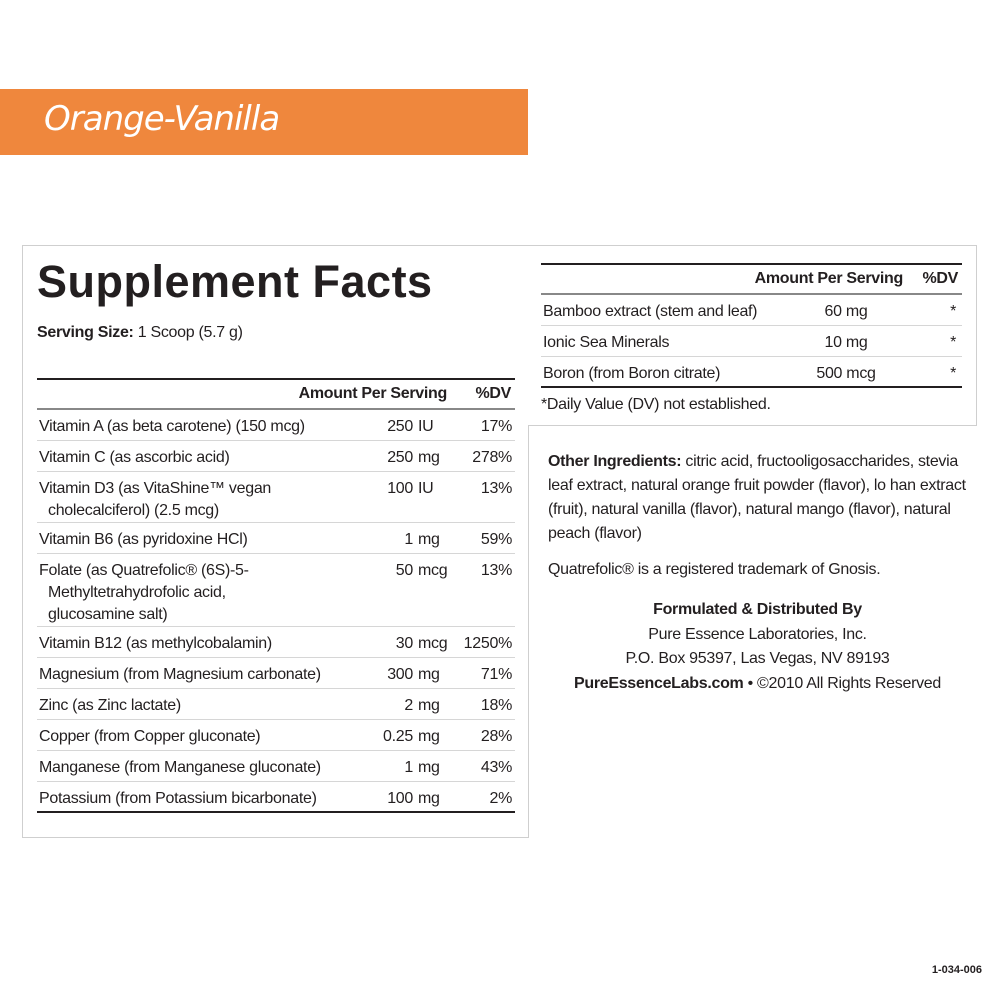 The height and width of the screenshot is (1000, 1000). I want to click on nutrient-name: Vitamin B6 (as pyridoxine HCl), so click(143, 539).